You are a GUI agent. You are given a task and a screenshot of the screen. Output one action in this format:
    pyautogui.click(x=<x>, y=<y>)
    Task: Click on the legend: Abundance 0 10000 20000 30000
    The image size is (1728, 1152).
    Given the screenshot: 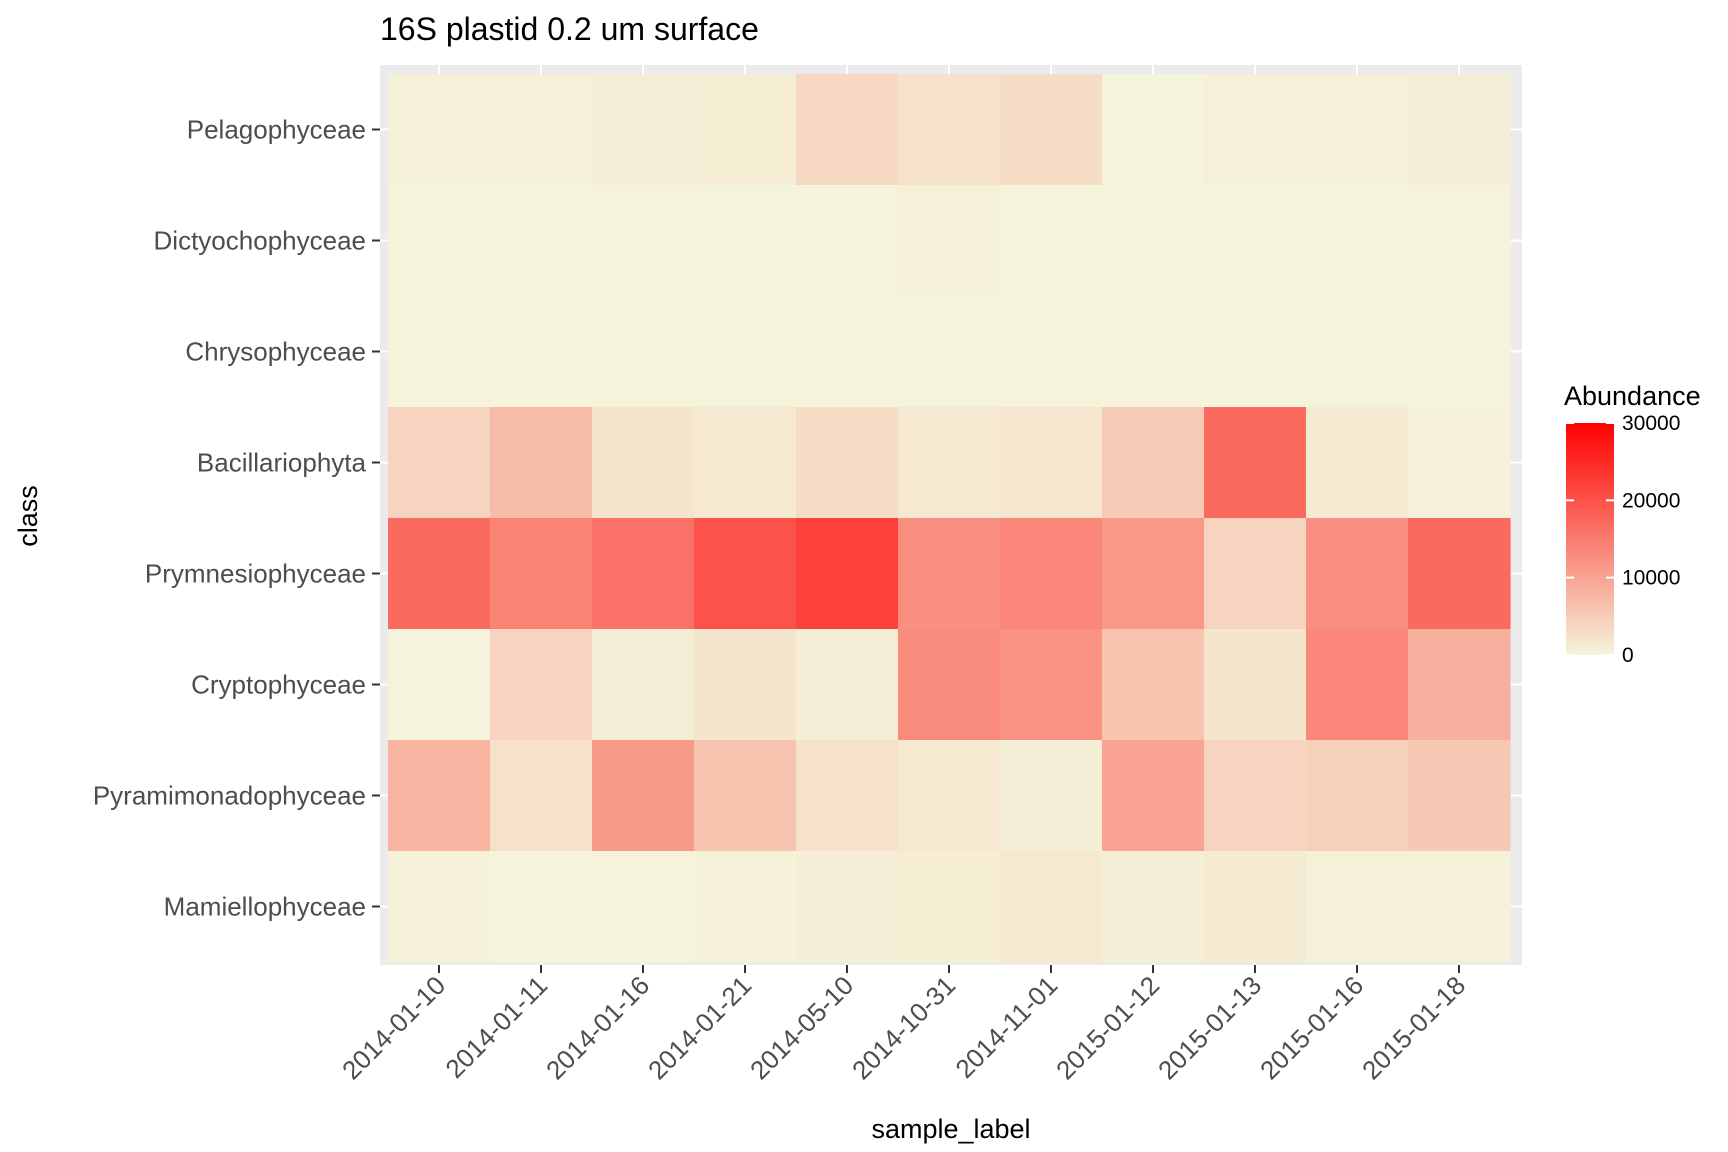 What is the action you would take?
    pyautogui.click(x=1632, y=524)
    